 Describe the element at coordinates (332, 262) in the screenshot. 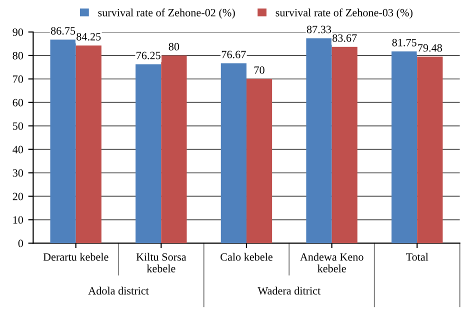

I see `x-tick-label: Andewa Keno kebele` at that location.